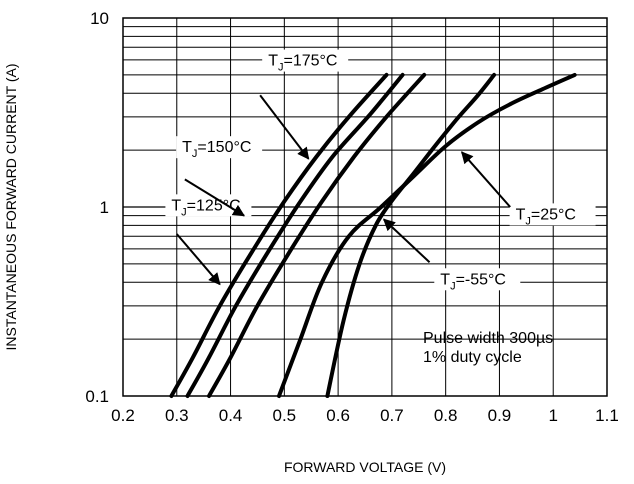 Image resolution: width=634 pixels, height=484 pixels. What do you see at coordinates (552, 415) in the screenshot?
I see `x-tick-label: 1` at bounding box center [552, 415].